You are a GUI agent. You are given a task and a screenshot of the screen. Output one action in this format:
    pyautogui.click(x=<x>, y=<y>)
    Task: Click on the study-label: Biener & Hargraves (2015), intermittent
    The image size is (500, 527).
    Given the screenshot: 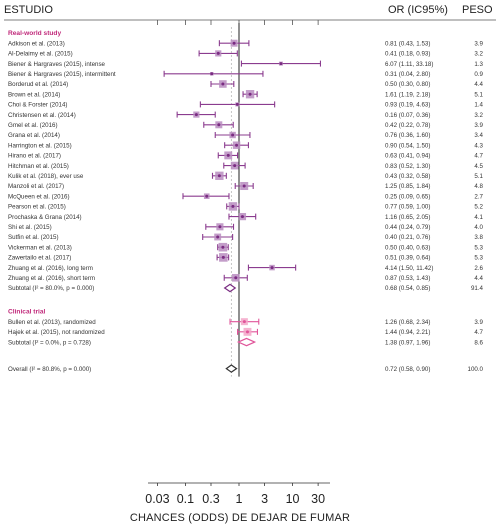 What is the action you would take?
    pyautogui.click(x=62, y=74)
    